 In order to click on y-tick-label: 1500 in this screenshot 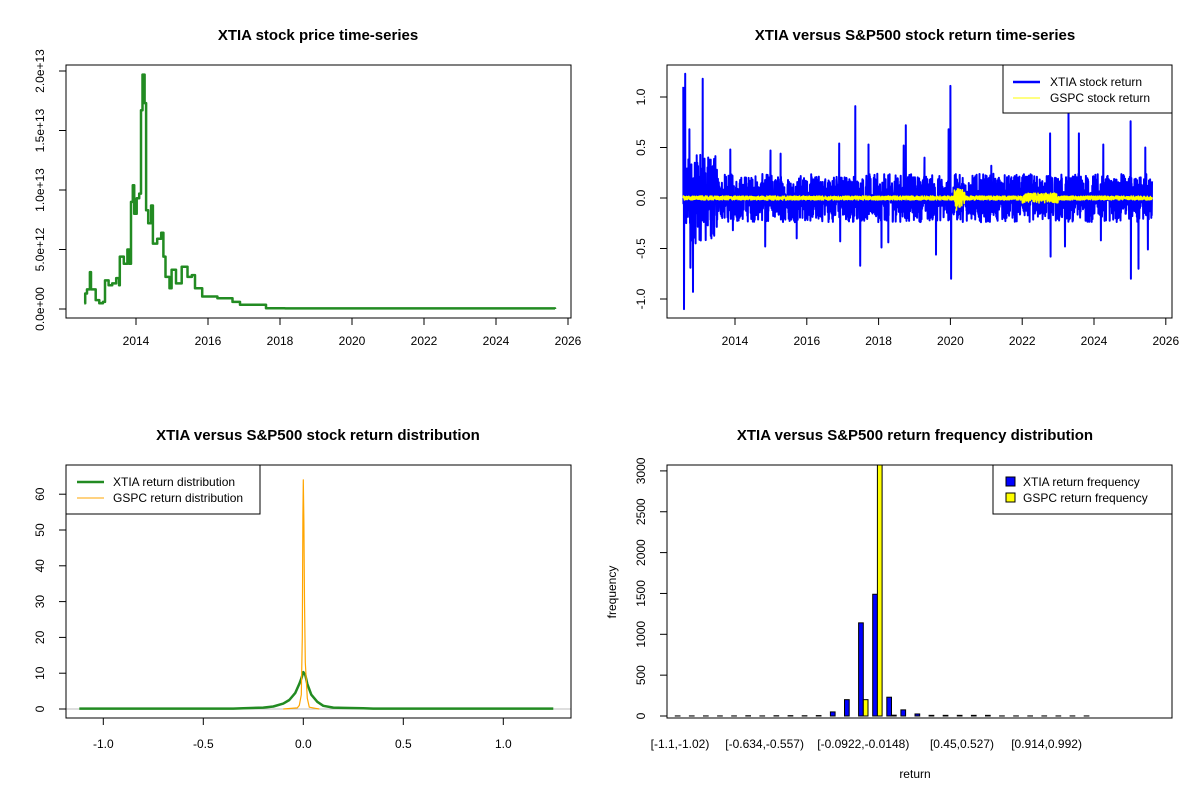, I will do `click(641, 593)`.